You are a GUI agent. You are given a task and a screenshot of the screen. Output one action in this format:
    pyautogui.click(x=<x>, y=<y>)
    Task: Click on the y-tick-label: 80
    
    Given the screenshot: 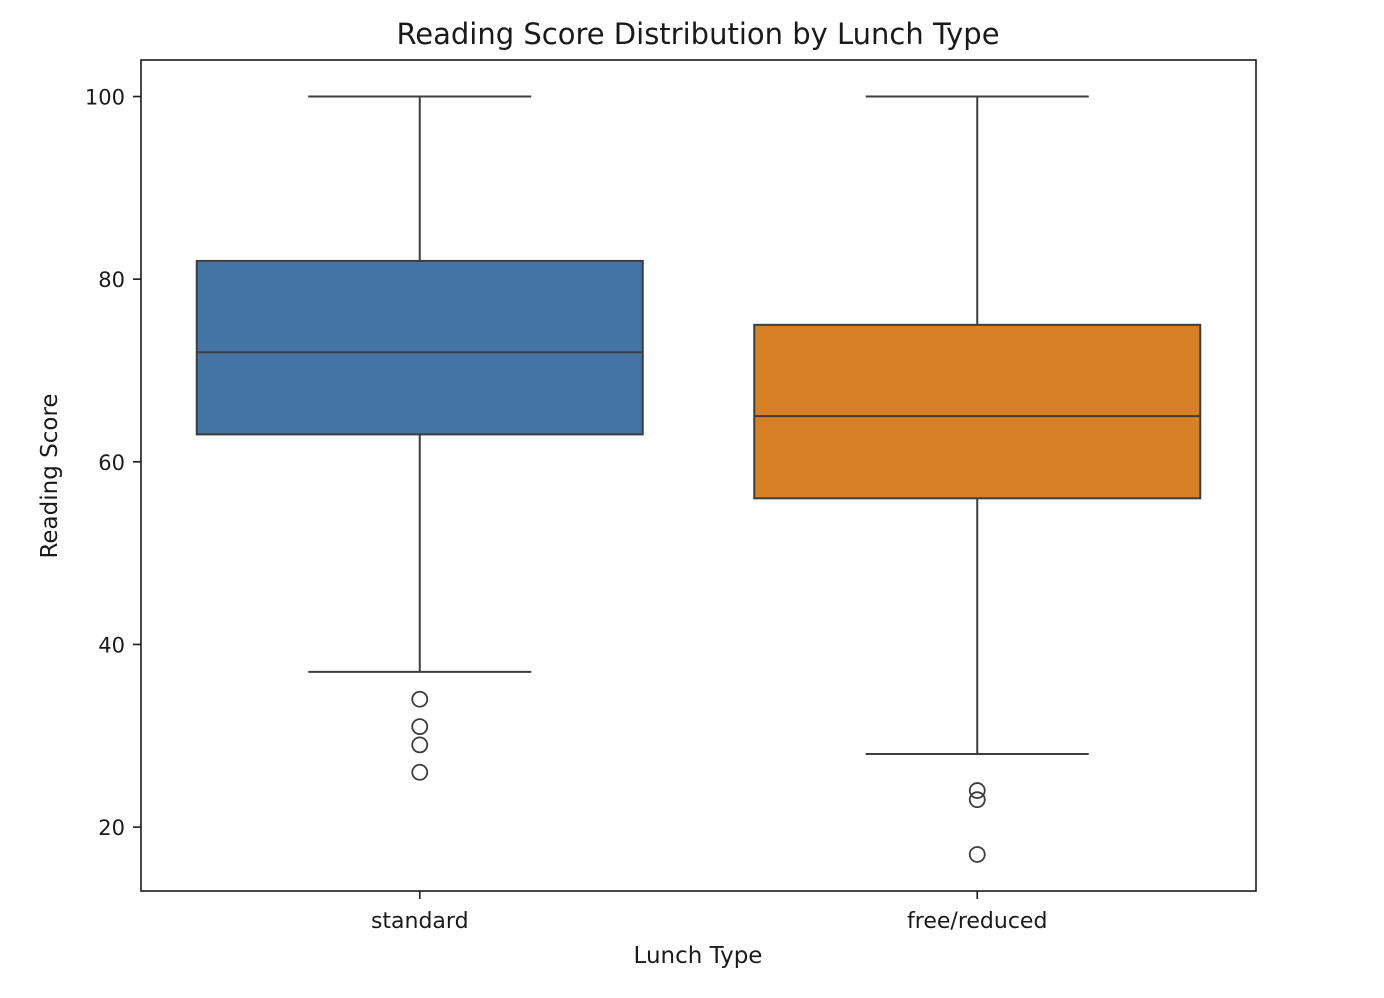 What is the action you would take?
    pyautogui.click(x=111, y=280)
    